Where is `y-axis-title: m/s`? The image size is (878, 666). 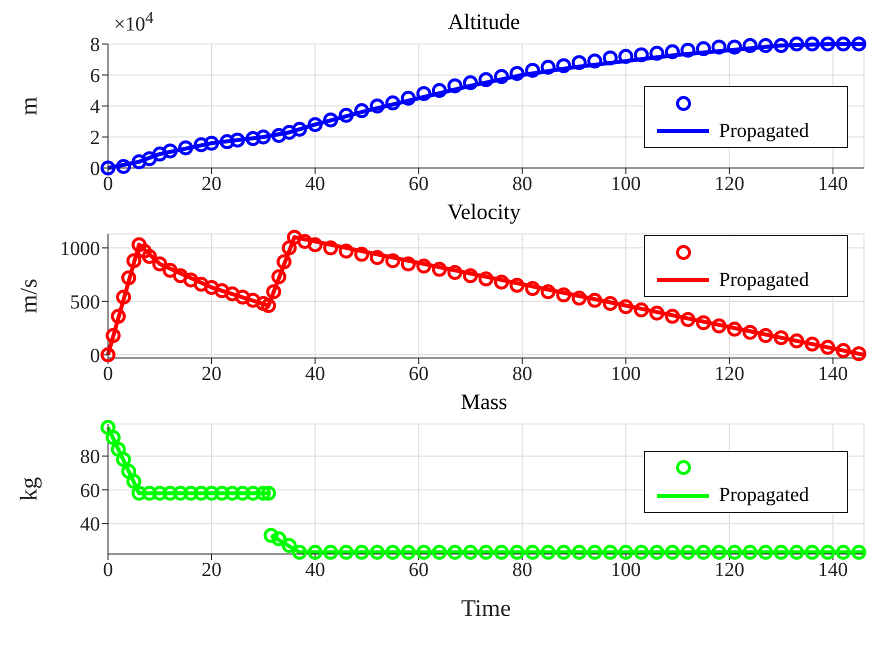
y-axis-title: m/s is located at coordinates (29, 296).